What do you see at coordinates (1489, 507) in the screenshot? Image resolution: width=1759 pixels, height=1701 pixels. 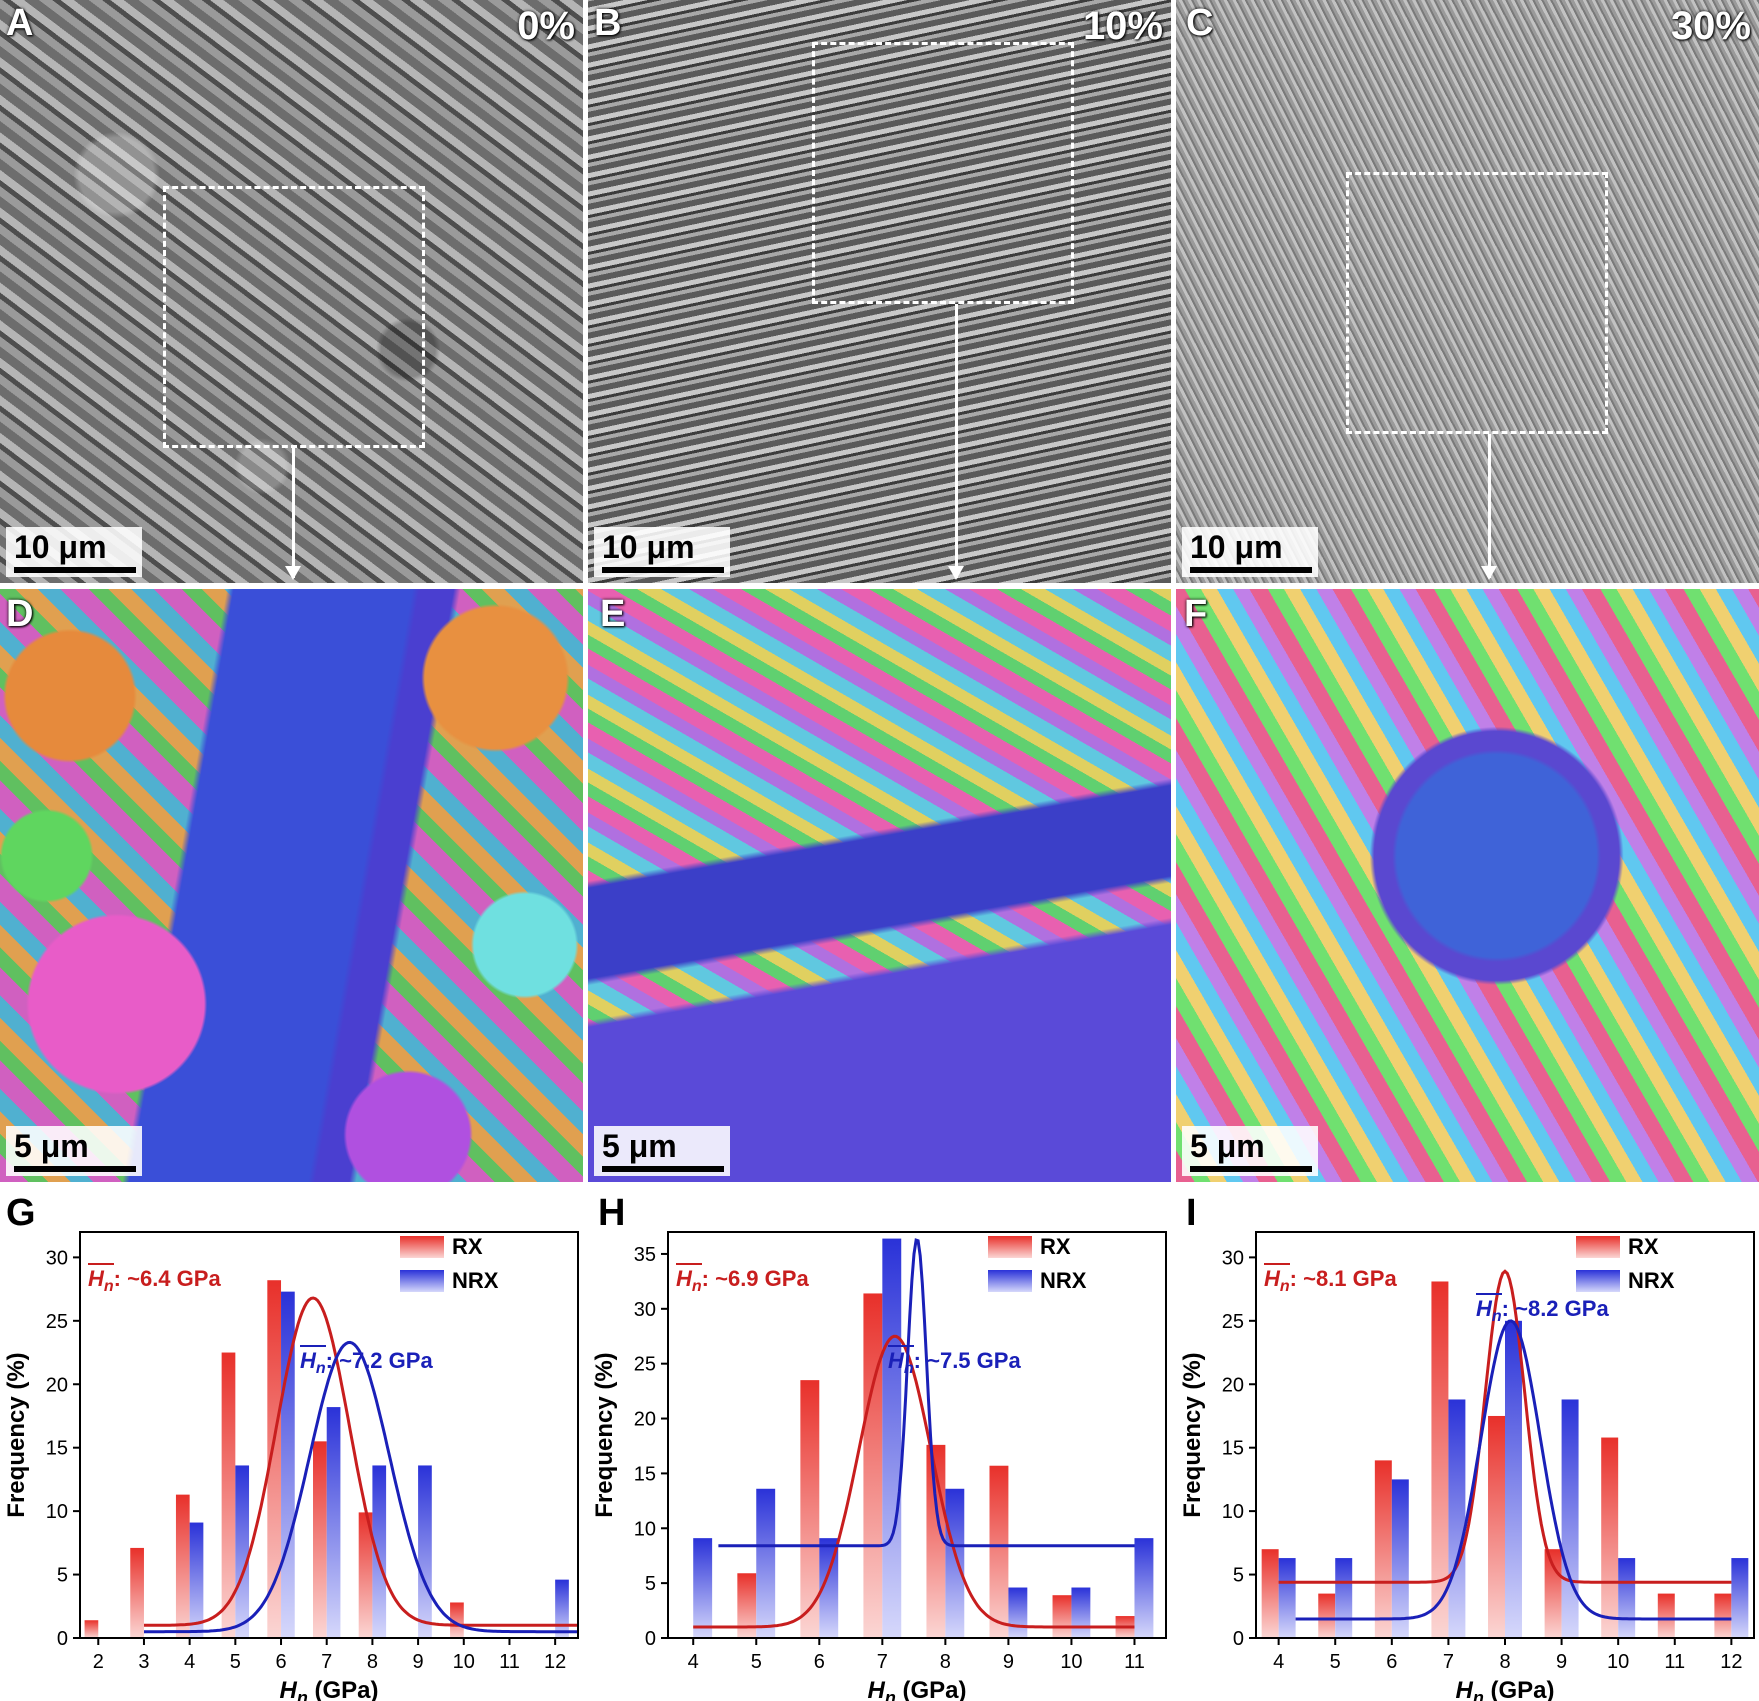 I see `arrow-c` at bounding box center [1489, 507].